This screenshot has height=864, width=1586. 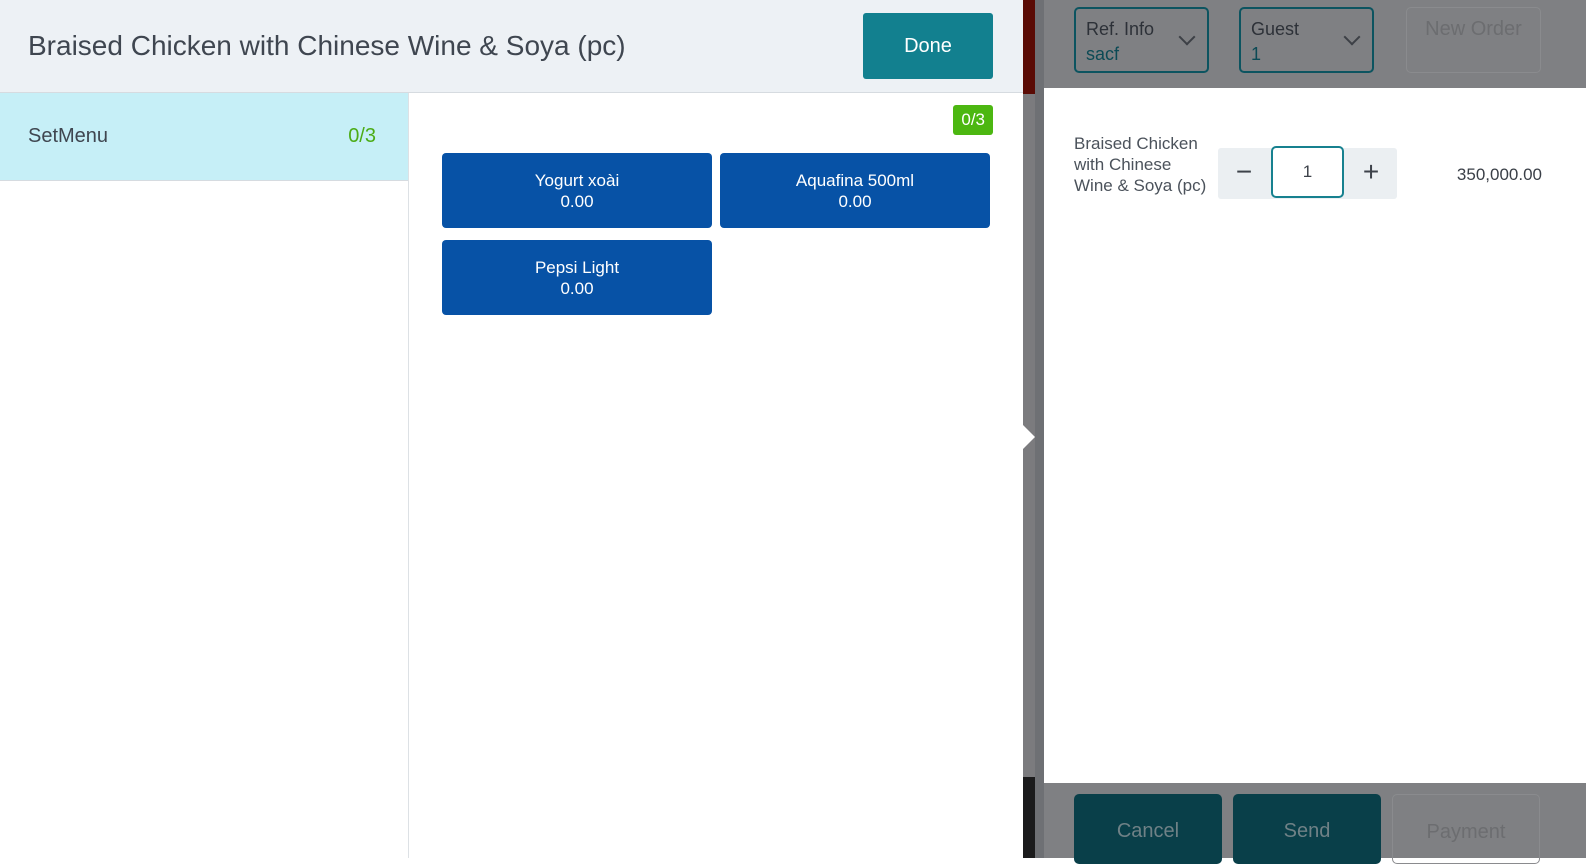 What do you see at coordinates (577, 180) in the screenshot?
I see `item-name: Yogurt xoài` at bounding box center [577, 180].